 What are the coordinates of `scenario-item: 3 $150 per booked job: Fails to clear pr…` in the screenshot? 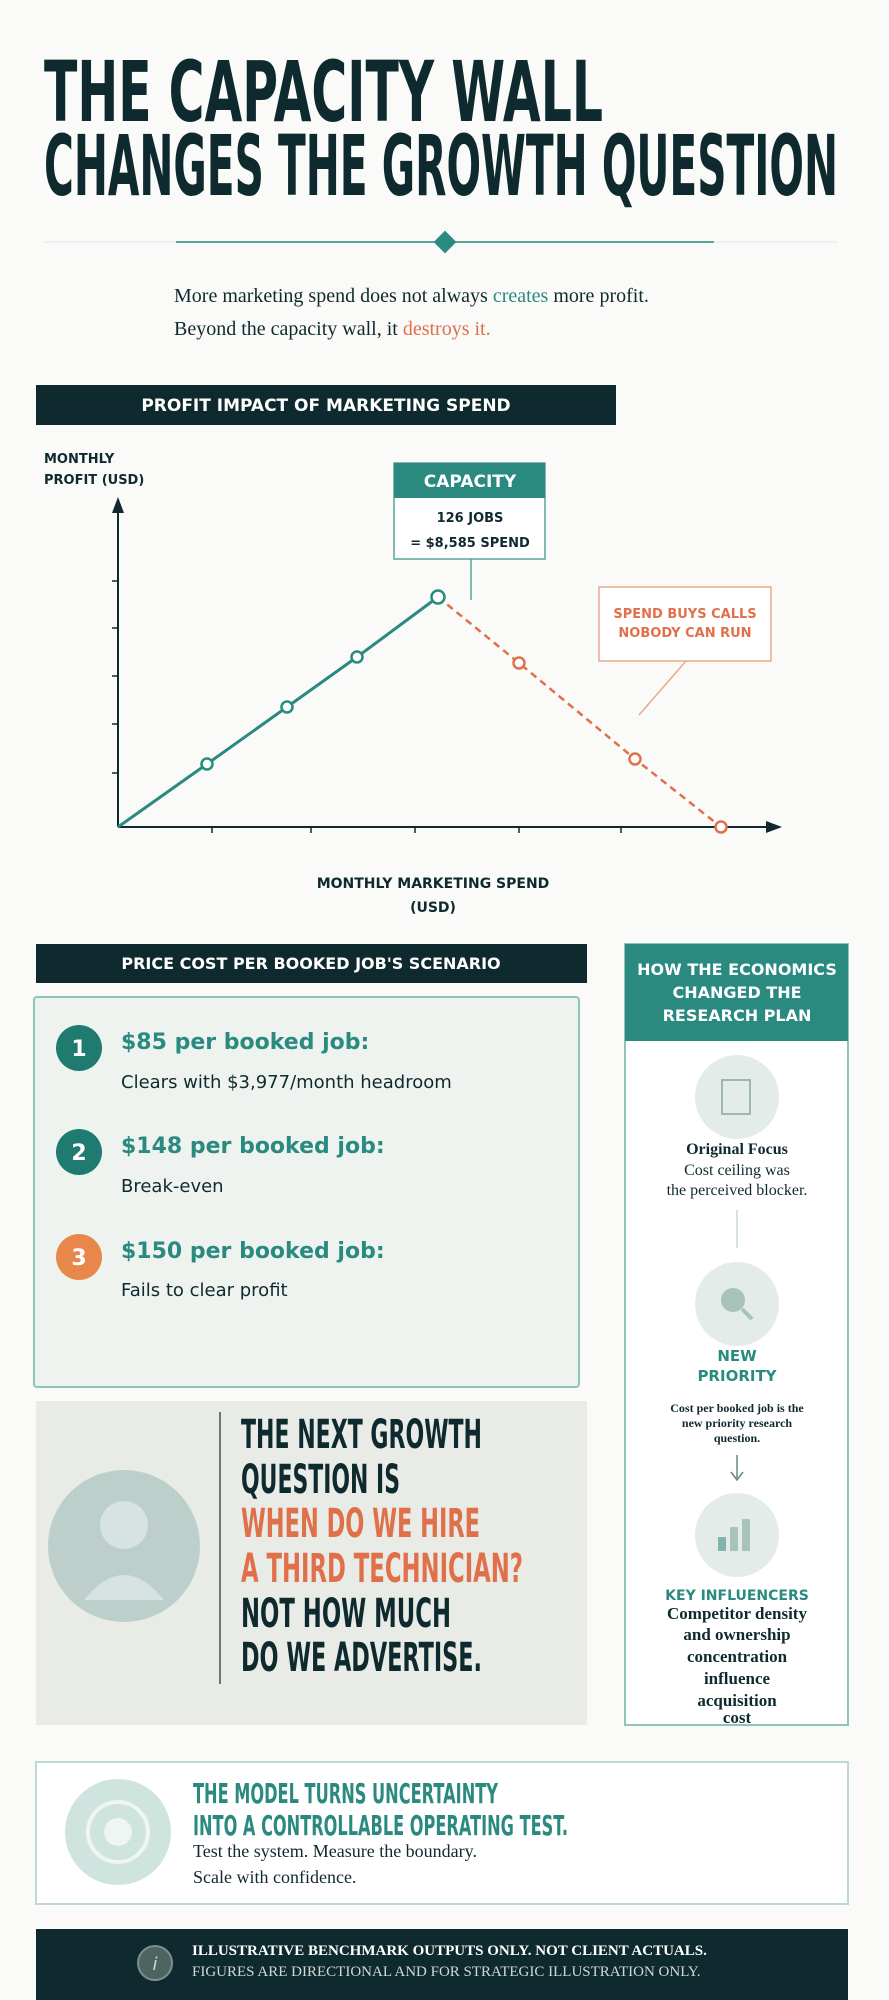 It's located at (220, 1267).